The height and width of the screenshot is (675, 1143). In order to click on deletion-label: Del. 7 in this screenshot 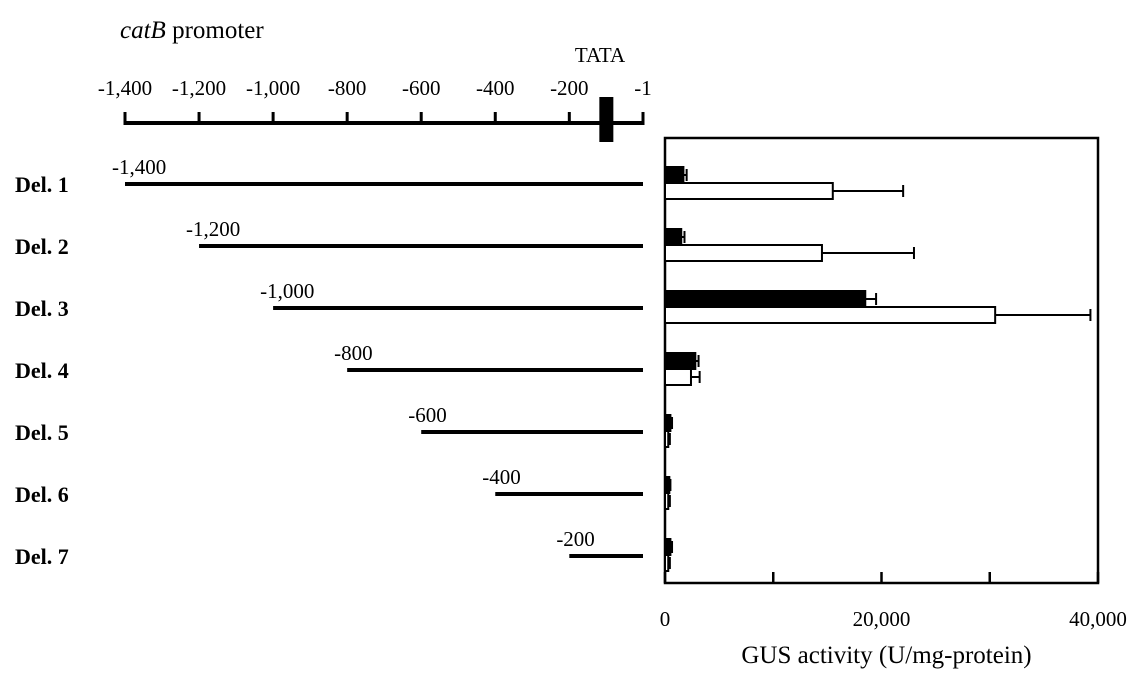, I will do `click(42, 556)`.